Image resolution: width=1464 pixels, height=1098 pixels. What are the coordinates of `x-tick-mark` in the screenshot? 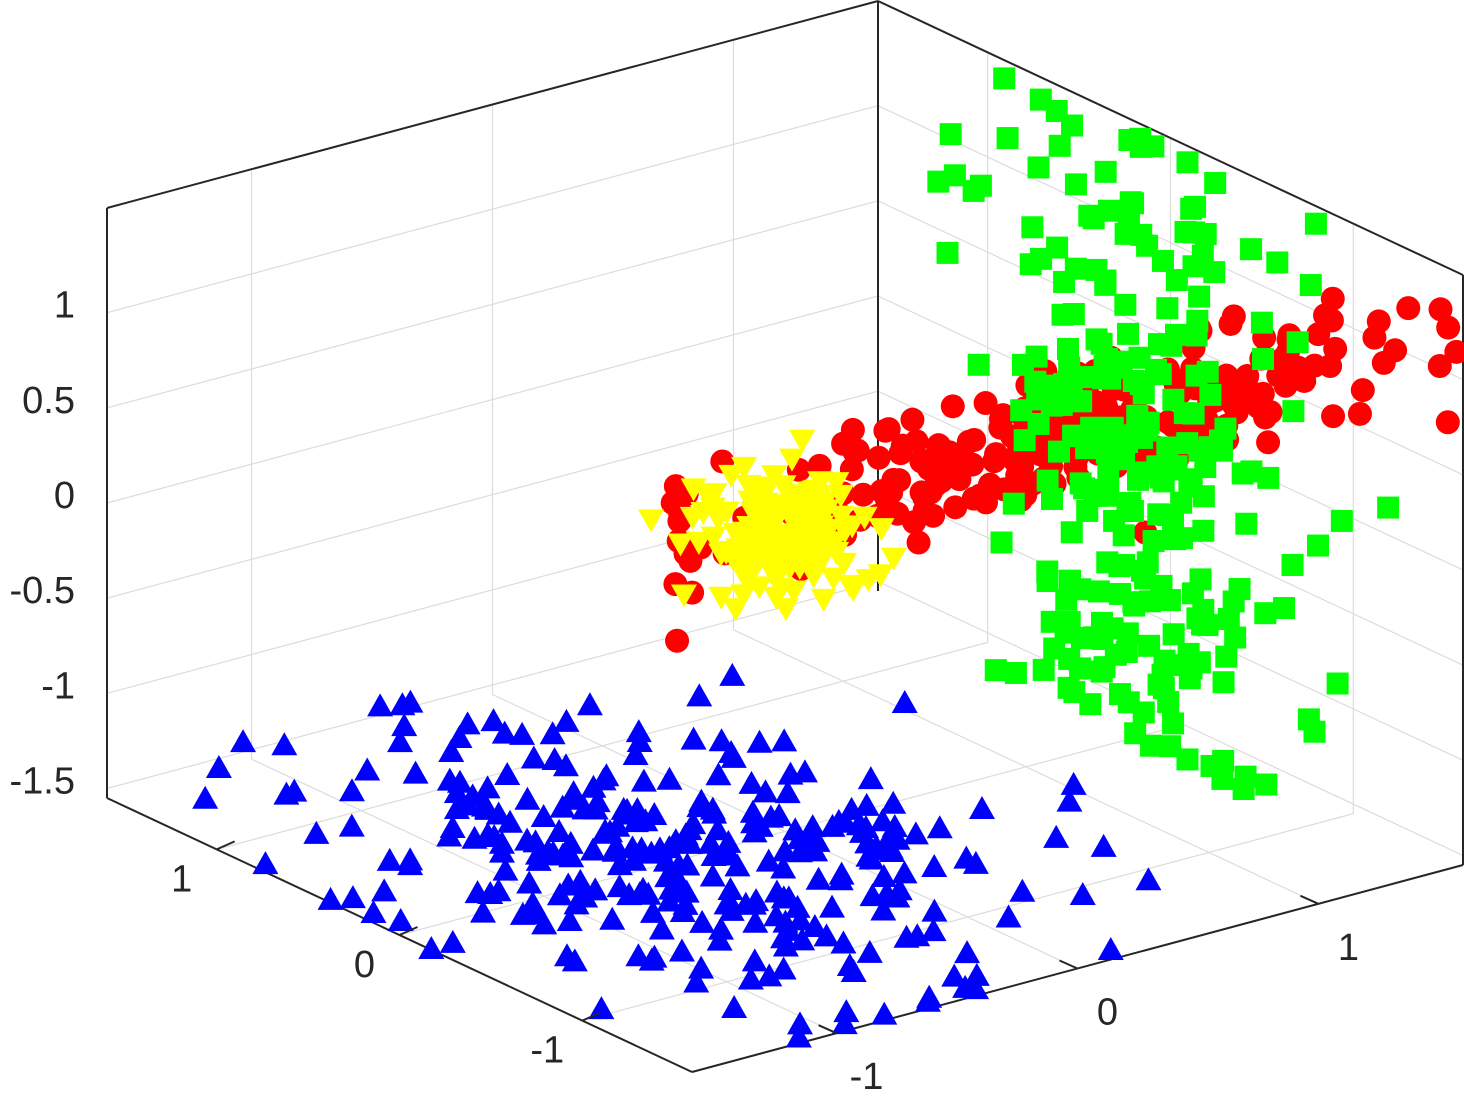 It's located at (591, 1016).